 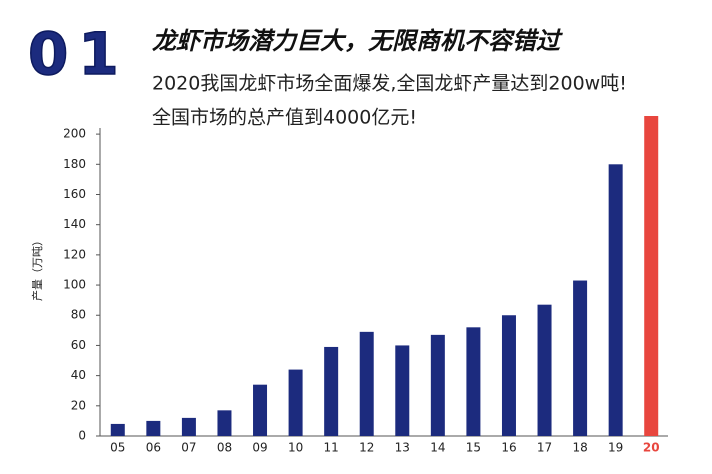 What do you see at coordinates (437, 448) in the screenshot?
I see `x-tick-label: 14` at bounding box center [437, 448].